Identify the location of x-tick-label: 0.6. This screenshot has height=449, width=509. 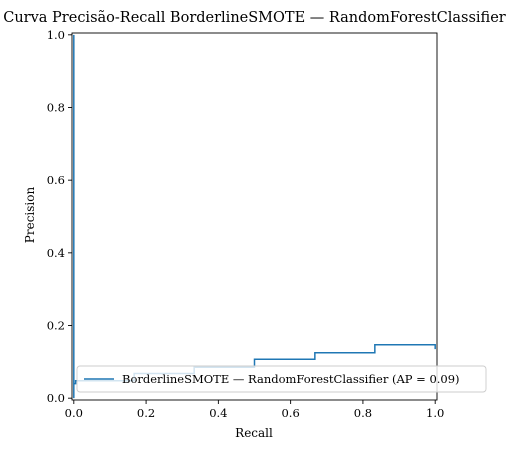
(290, 413).